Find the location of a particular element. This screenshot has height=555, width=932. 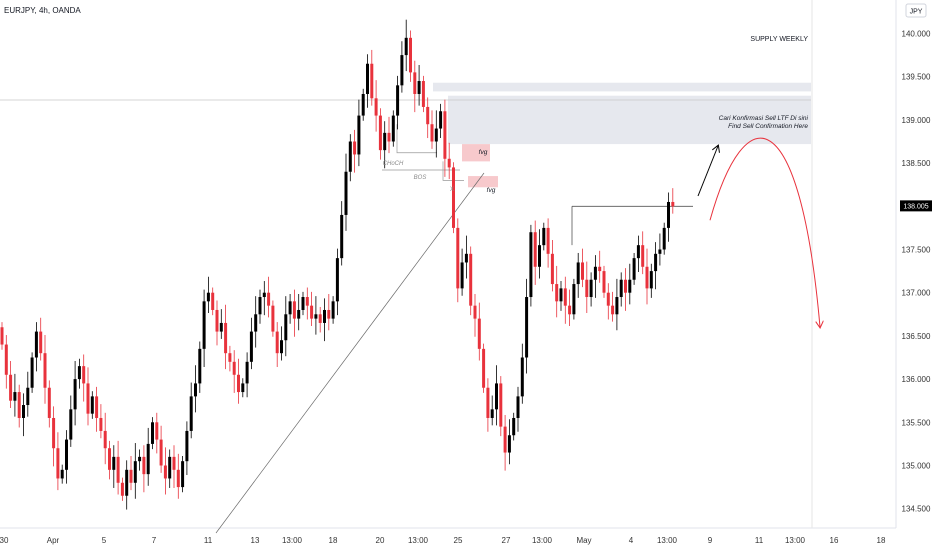

price-tick-label: 136.000 is located at coordinates (916, 379).